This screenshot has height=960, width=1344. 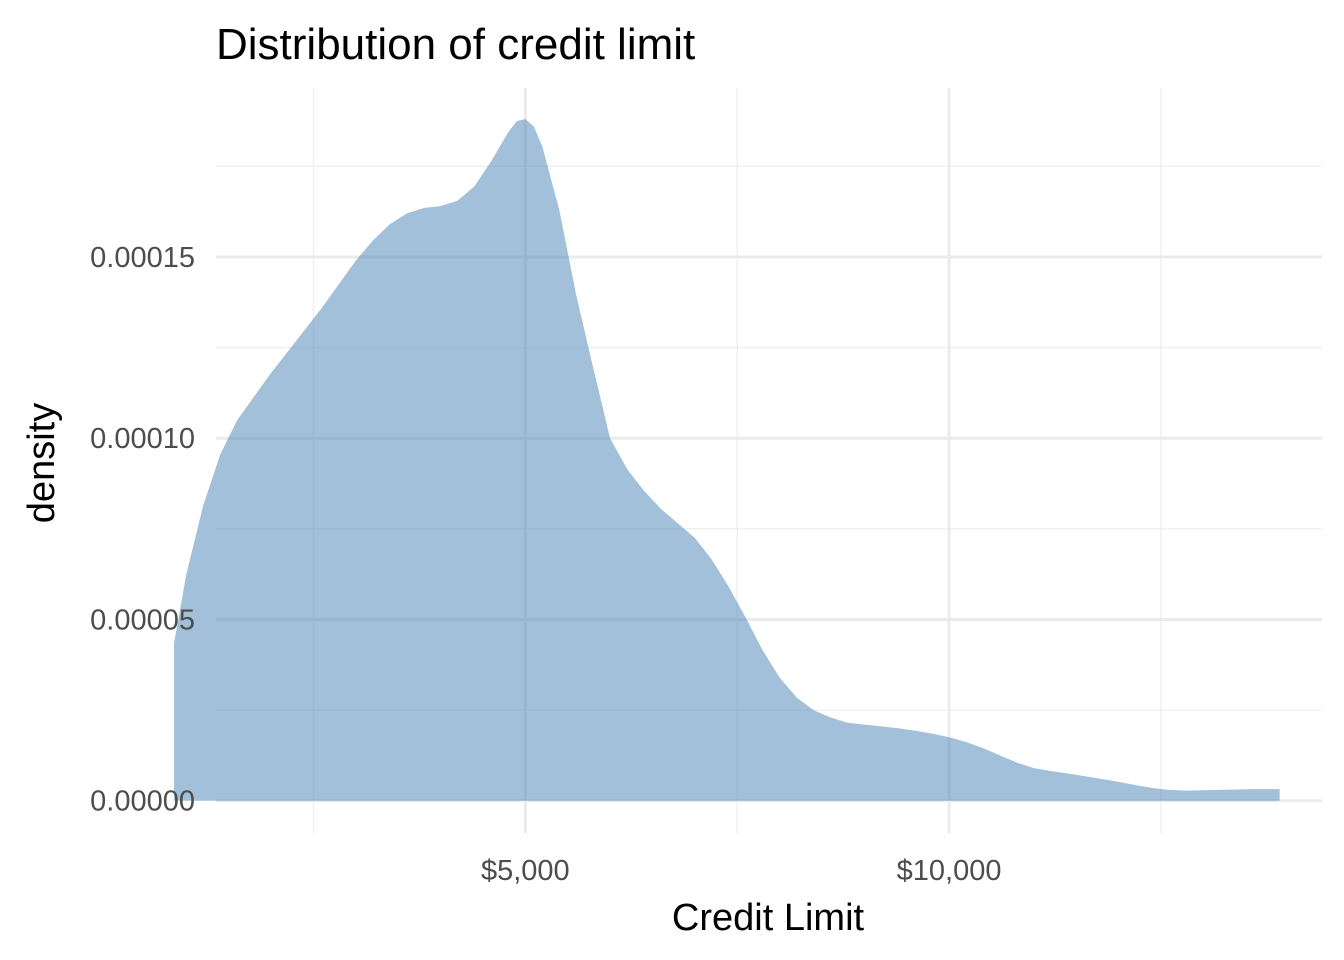 What do you see at coordinates (142, 530) in the screenshot?
I see `y-axis-tick-labels: 0.00000 0.00005 0.00010 0.00015` at bounding box center [142, 530].